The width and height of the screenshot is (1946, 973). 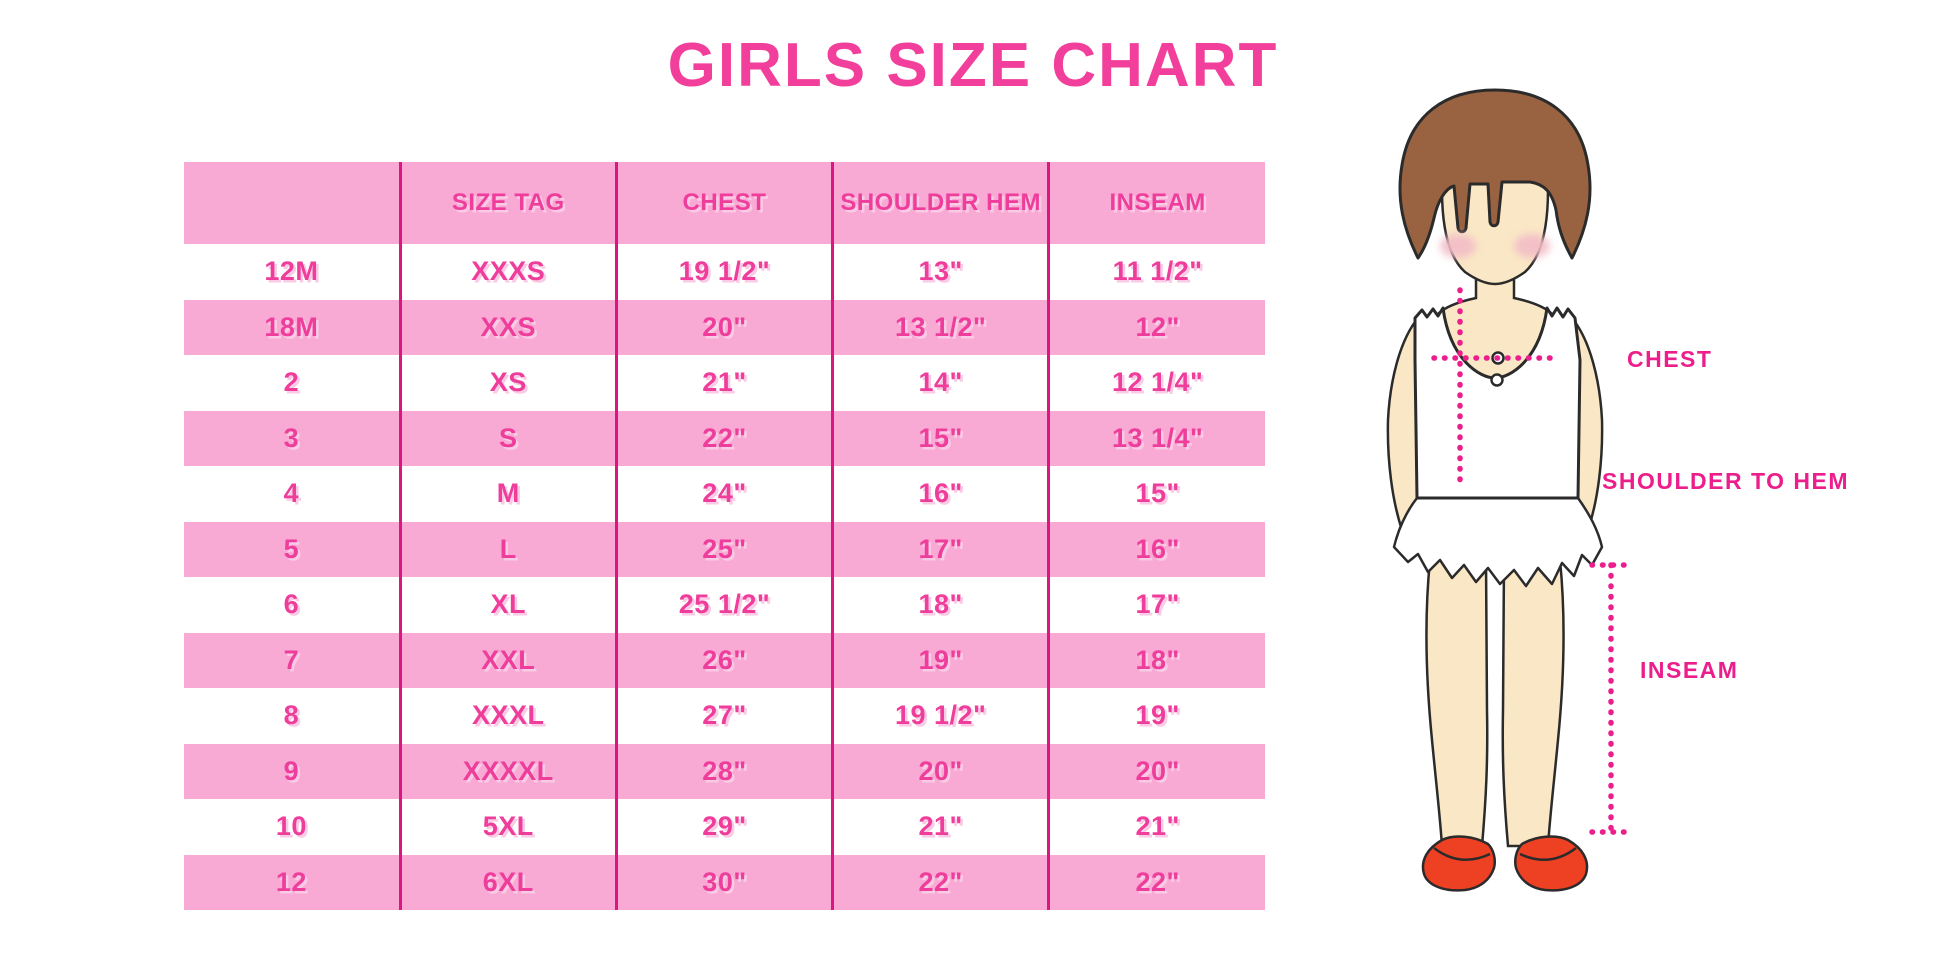 I want to click on table-row: 4 M 24" 16" 15", so click(x=724, y=494).